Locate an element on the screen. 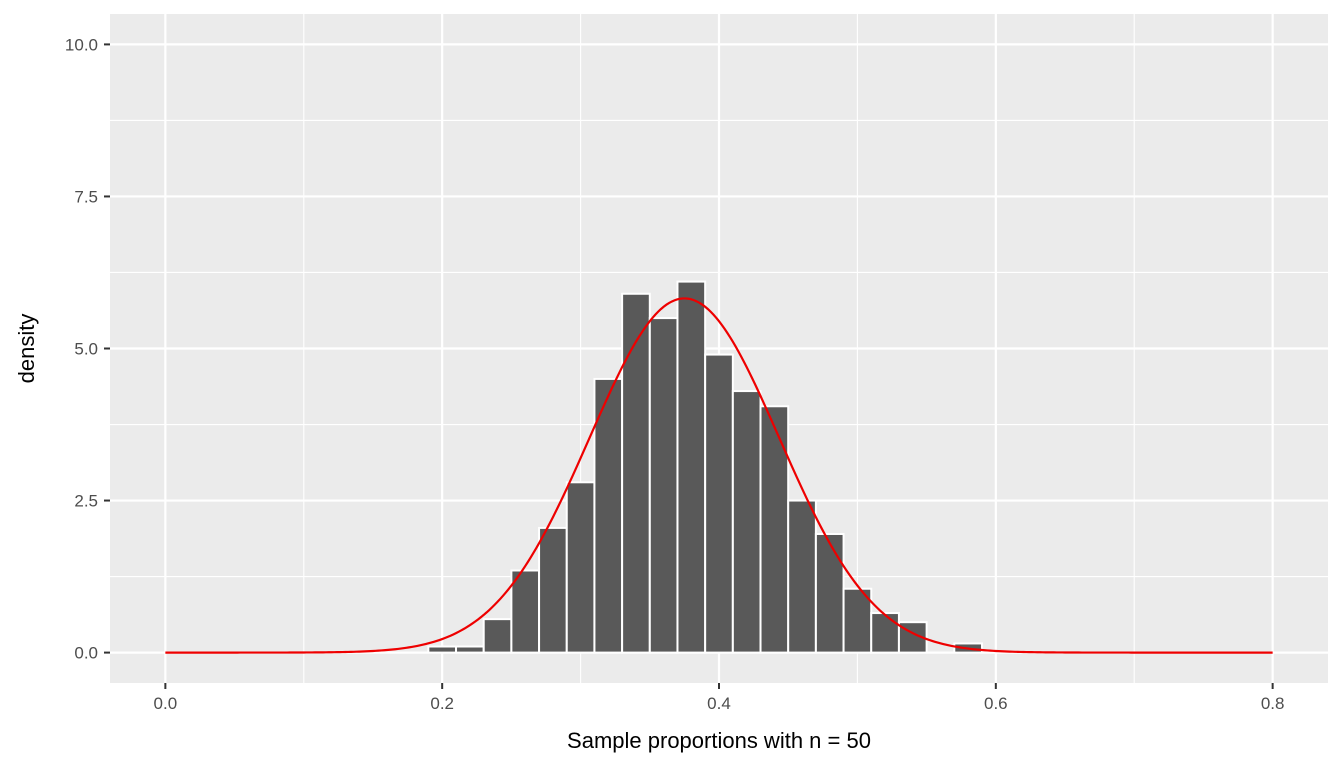 The width and height of the screenshot is (1344, 768). y-axis-ticks: 0.0 2.5 5.0 7.5 10.0 is located at coordinates (87, 349).